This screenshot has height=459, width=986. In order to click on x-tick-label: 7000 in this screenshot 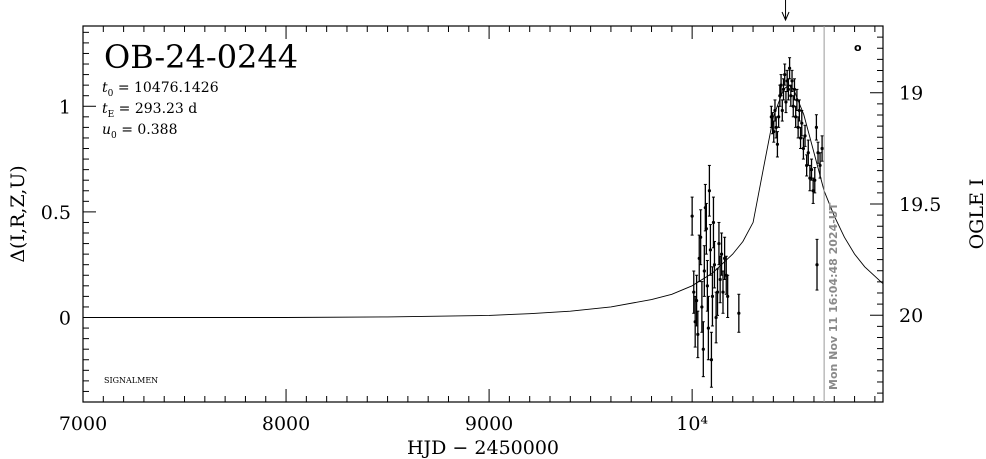, I will do `click(83, 424)`.